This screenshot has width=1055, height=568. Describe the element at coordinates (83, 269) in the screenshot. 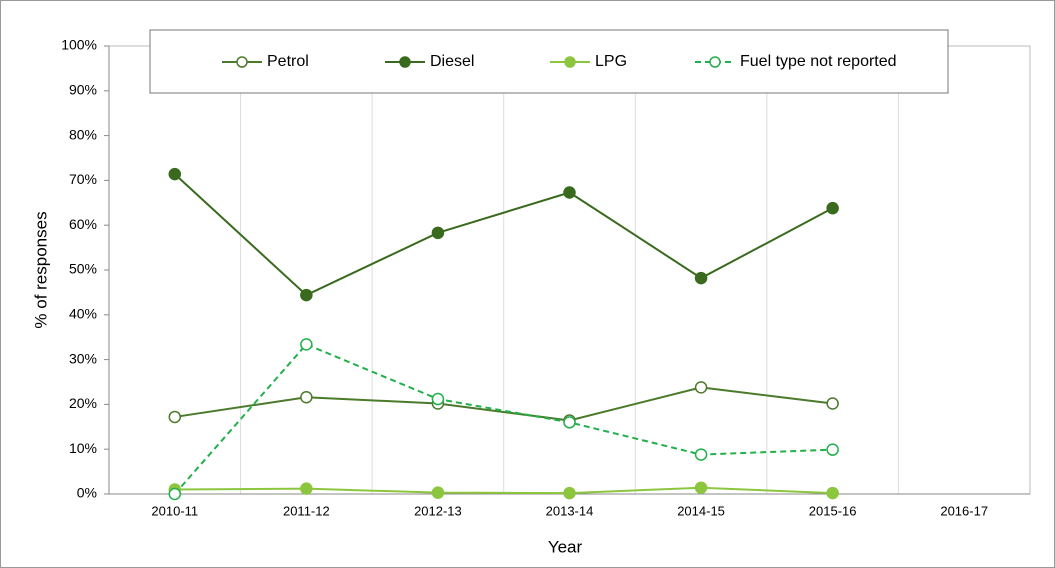

I see `y-tick-label: 50%` at that location.